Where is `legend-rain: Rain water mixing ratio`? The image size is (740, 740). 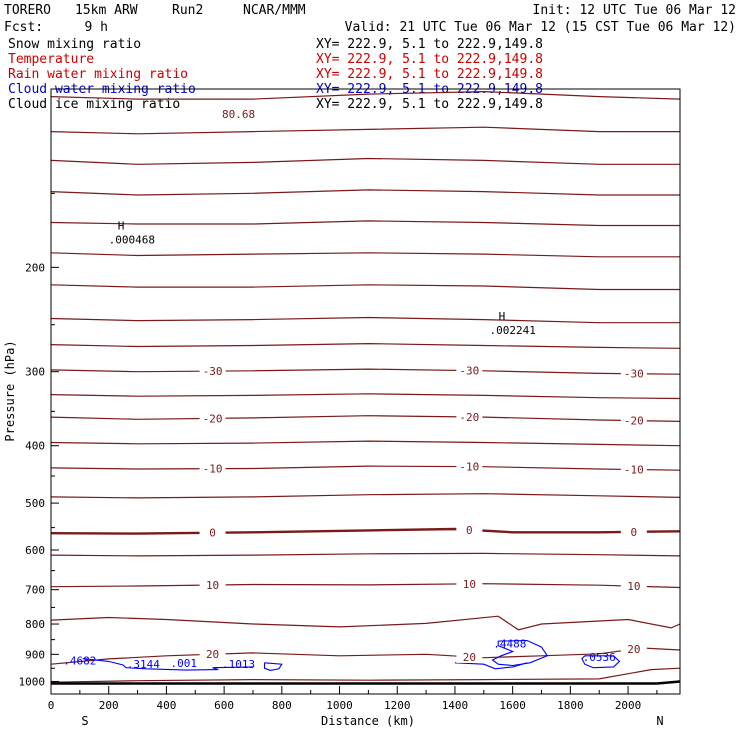 legend-rain: Rain water mixing ratio is located at coordinates (98, 74).